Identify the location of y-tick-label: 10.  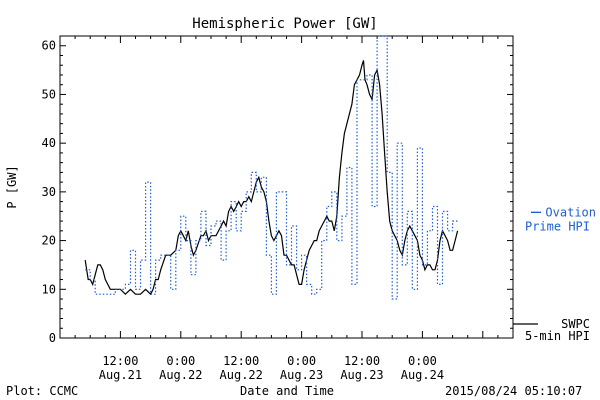
(49, 289).